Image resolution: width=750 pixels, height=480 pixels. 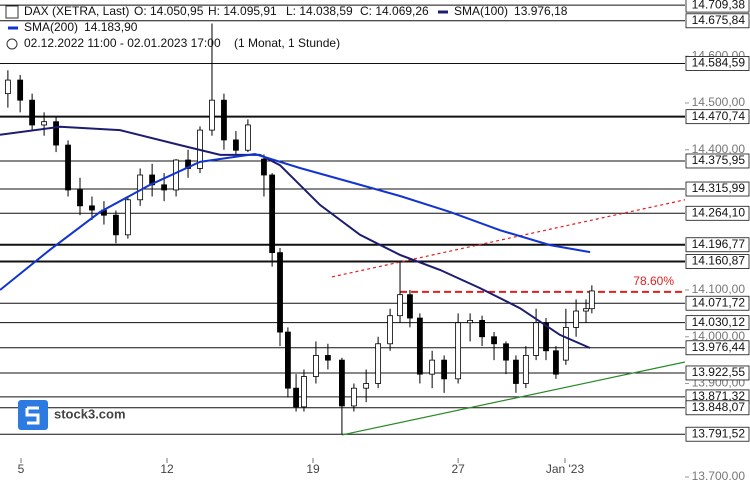 What do you see at coordinates (21, 469) in the screenshot?
I see `x-tick-label: 5` at bounding box center [21, 469].